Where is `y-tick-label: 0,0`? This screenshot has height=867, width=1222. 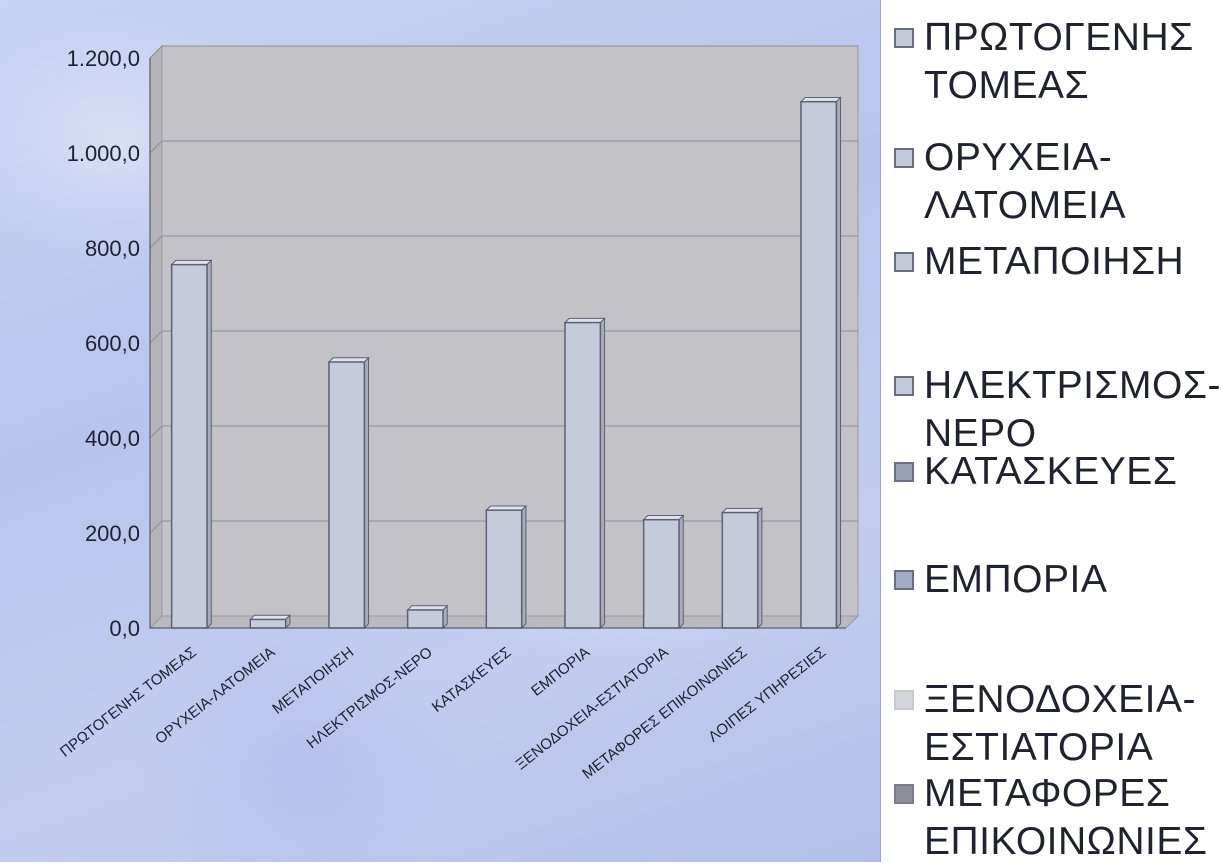 y-tick-label: 0,0 is located at coordinates (124, 628).